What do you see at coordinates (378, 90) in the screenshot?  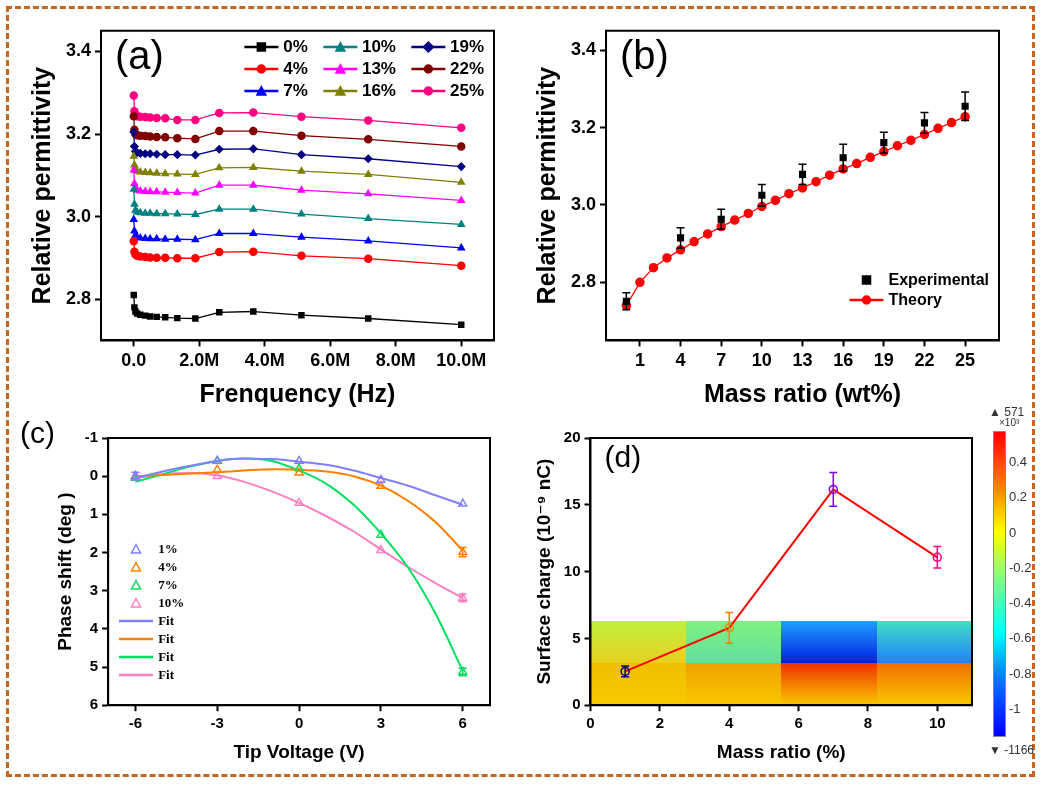 I see `legend-label: 16%` at bounding box center [378, 90].